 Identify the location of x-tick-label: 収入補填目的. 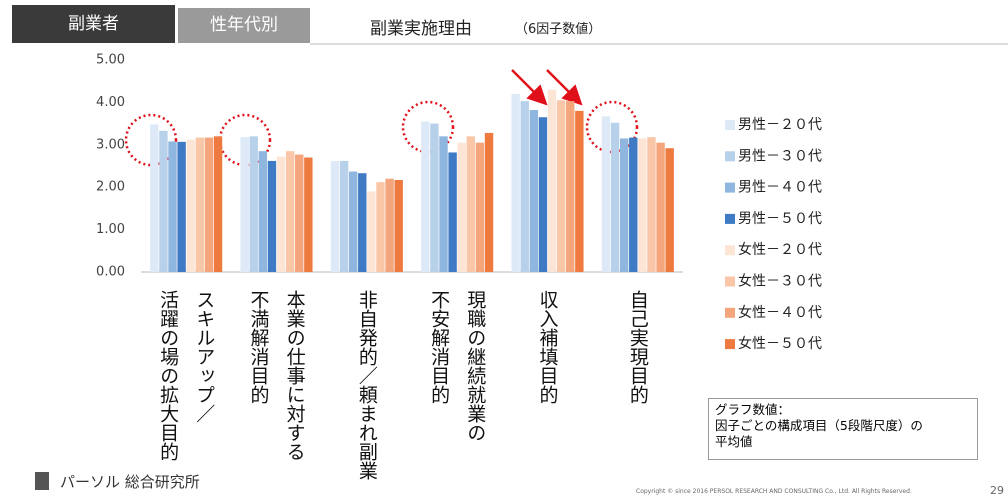
(547, 347).